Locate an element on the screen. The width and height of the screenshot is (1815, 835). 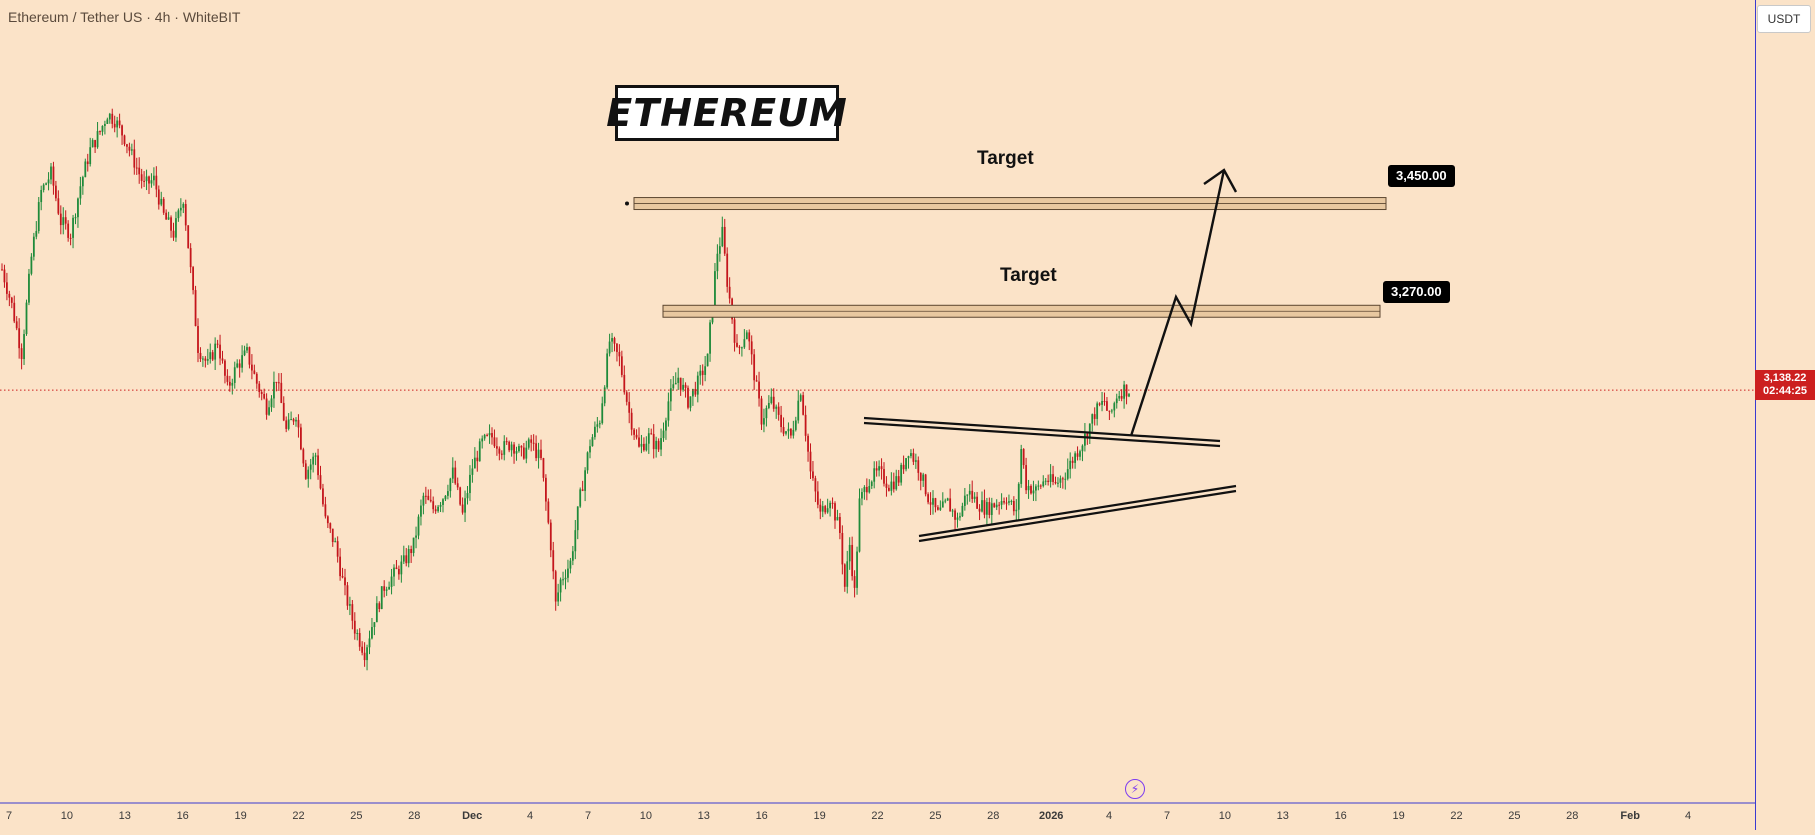
lightning-icon: ⚡ is located at coordinates (1135, 789).